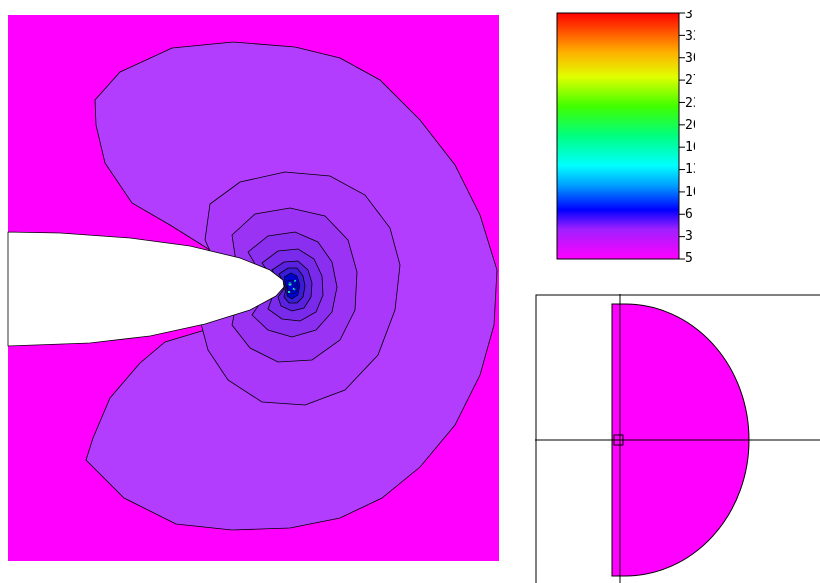 This screenshot has width=820, height=583. Describe the element at coordinates (690, 214) in the screenshot. I see `tick-label: 6.75` at that location.